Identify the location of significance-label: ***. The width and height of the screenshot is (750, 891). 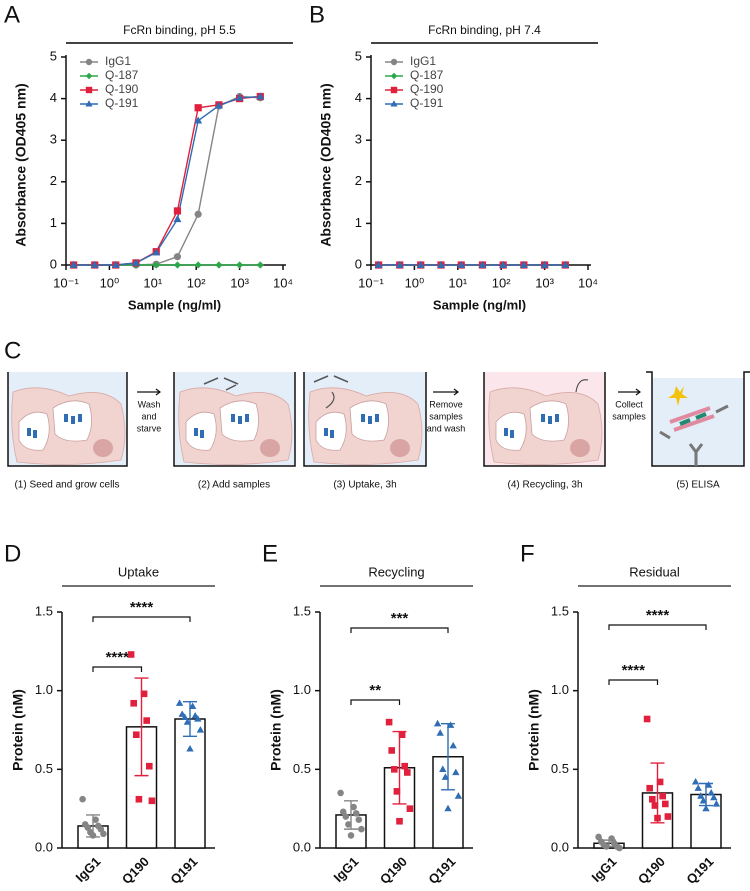
(400, 618).